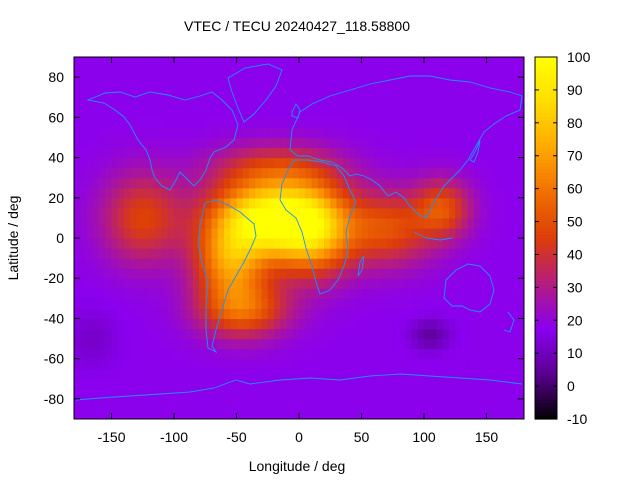 This screenshot has width=640, height=480. Describe the element at coordinates (487, 437) in the screenshot. I see `x-tick-label: 150` at that location.